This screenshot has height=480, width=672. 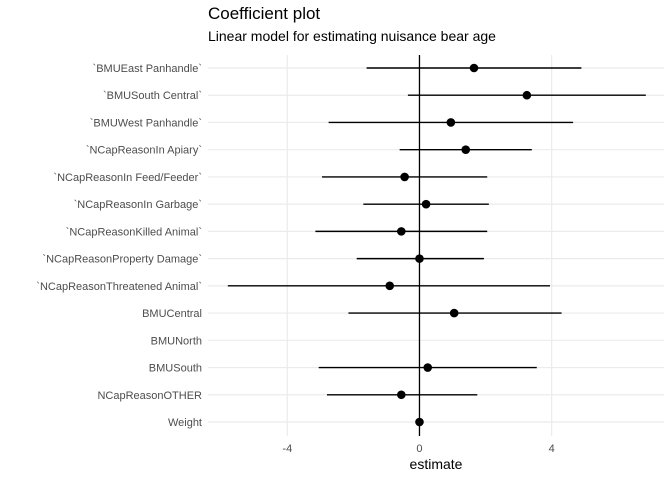 What do you see at coordinates (185, 423) in the screenshot?
I see `y-tick-label: Weight` at bounding box center [185, 423].